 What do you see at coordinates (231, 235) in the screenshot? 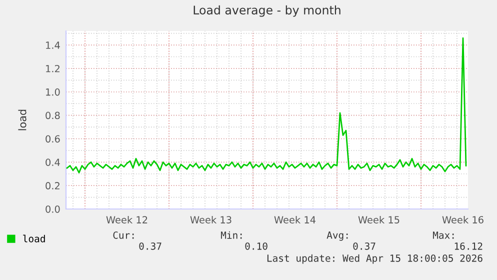
I see `text: Min:` at bounding box center [231, 235].